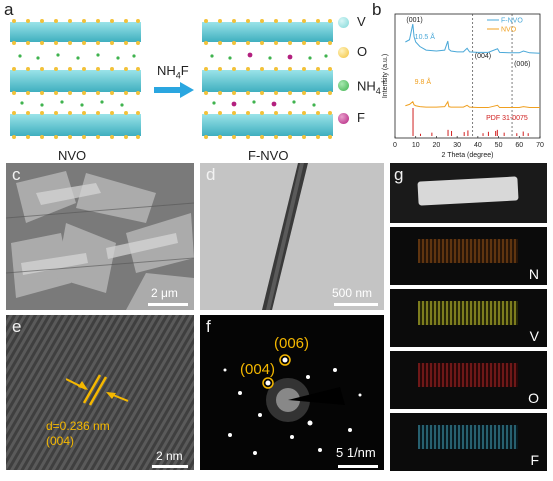 The image size is (553, 481). I want to click on y-axis-label: Intensity (a.u.), so click(385, 76).